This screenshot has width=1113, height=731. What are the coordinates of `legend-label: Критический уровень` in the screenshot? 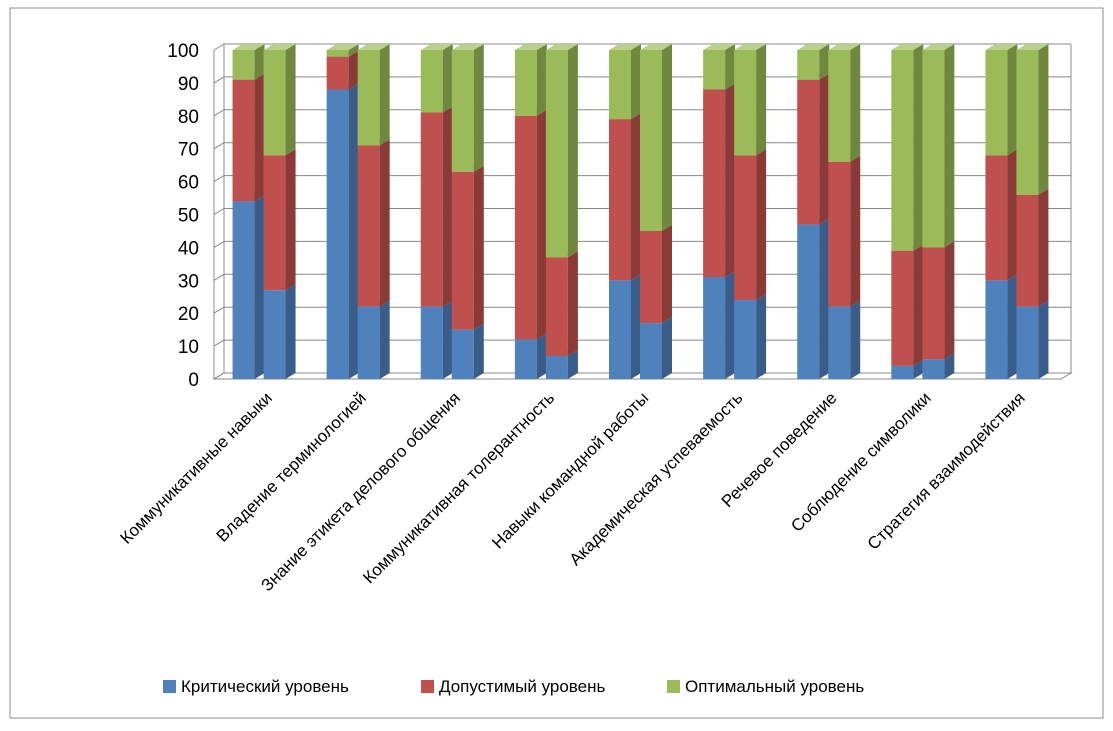 It's located at (265, 686).